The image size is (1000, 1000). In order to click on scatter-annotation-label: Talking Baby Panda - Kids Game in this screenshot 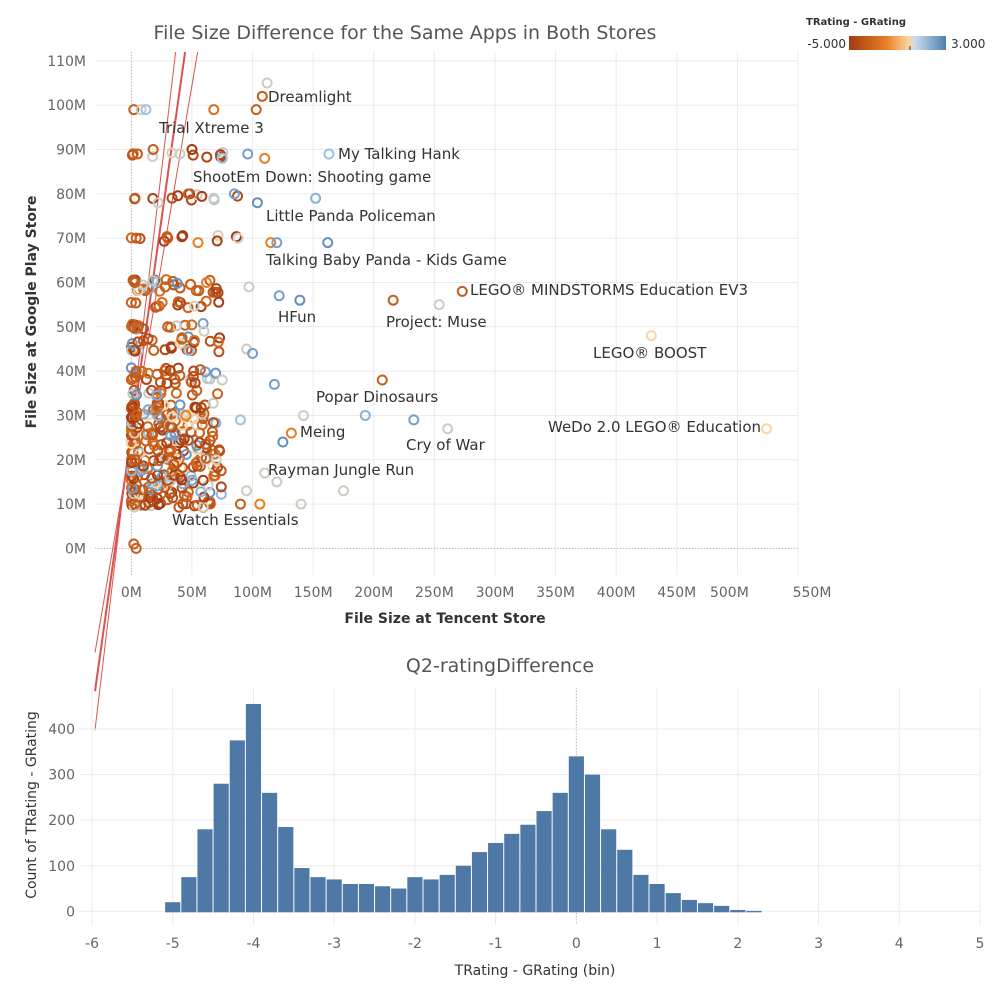, I will do `click(386, 260)`.